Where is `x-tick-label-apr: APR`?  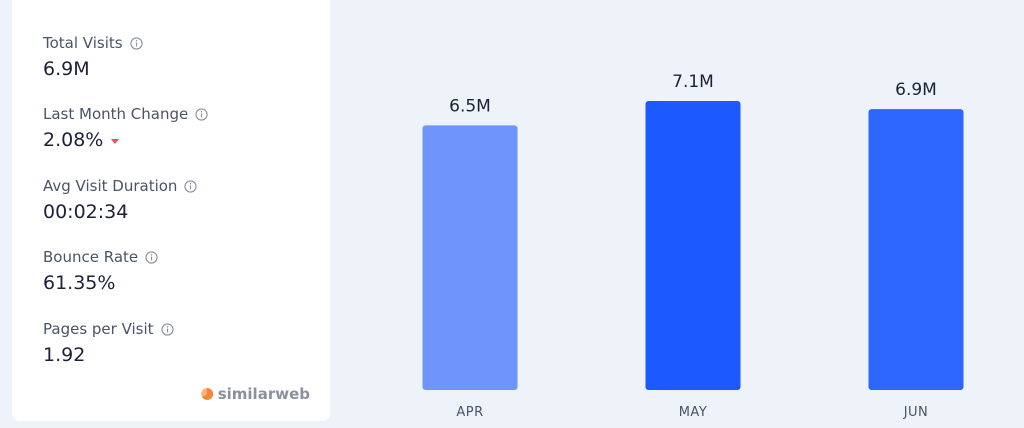 x-tick-label-apr: APR is located at coordinates (469, 412).